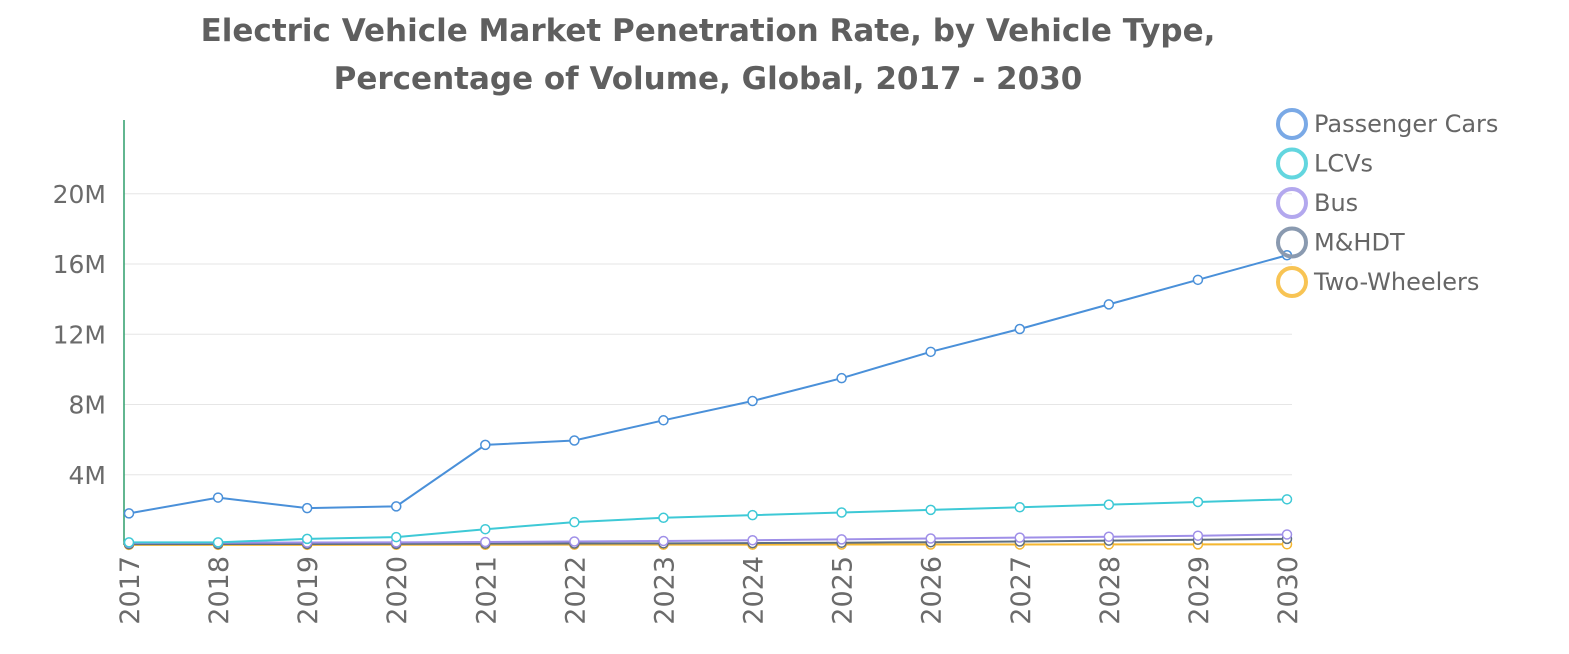  Describe the element at coordinates (1199, 590) in the screenshot. I see `x-tick-label: 2029` at that location.